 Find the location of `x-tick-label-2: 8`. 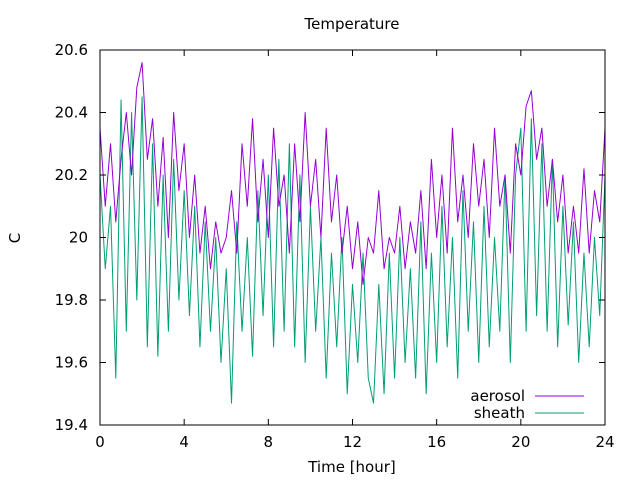

x-tick-label-2: 8 is located at coordinates (269, 442).